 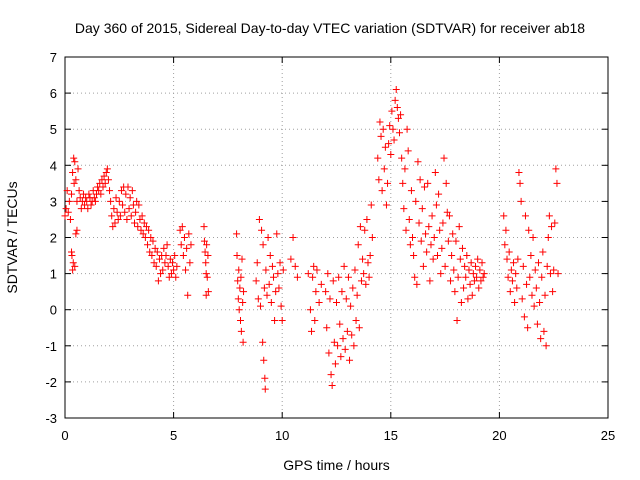 What do you see at coordinates (53, 165) in the screenshot?
I see `y-tick-label: 4` at bounding box center [53, 165].